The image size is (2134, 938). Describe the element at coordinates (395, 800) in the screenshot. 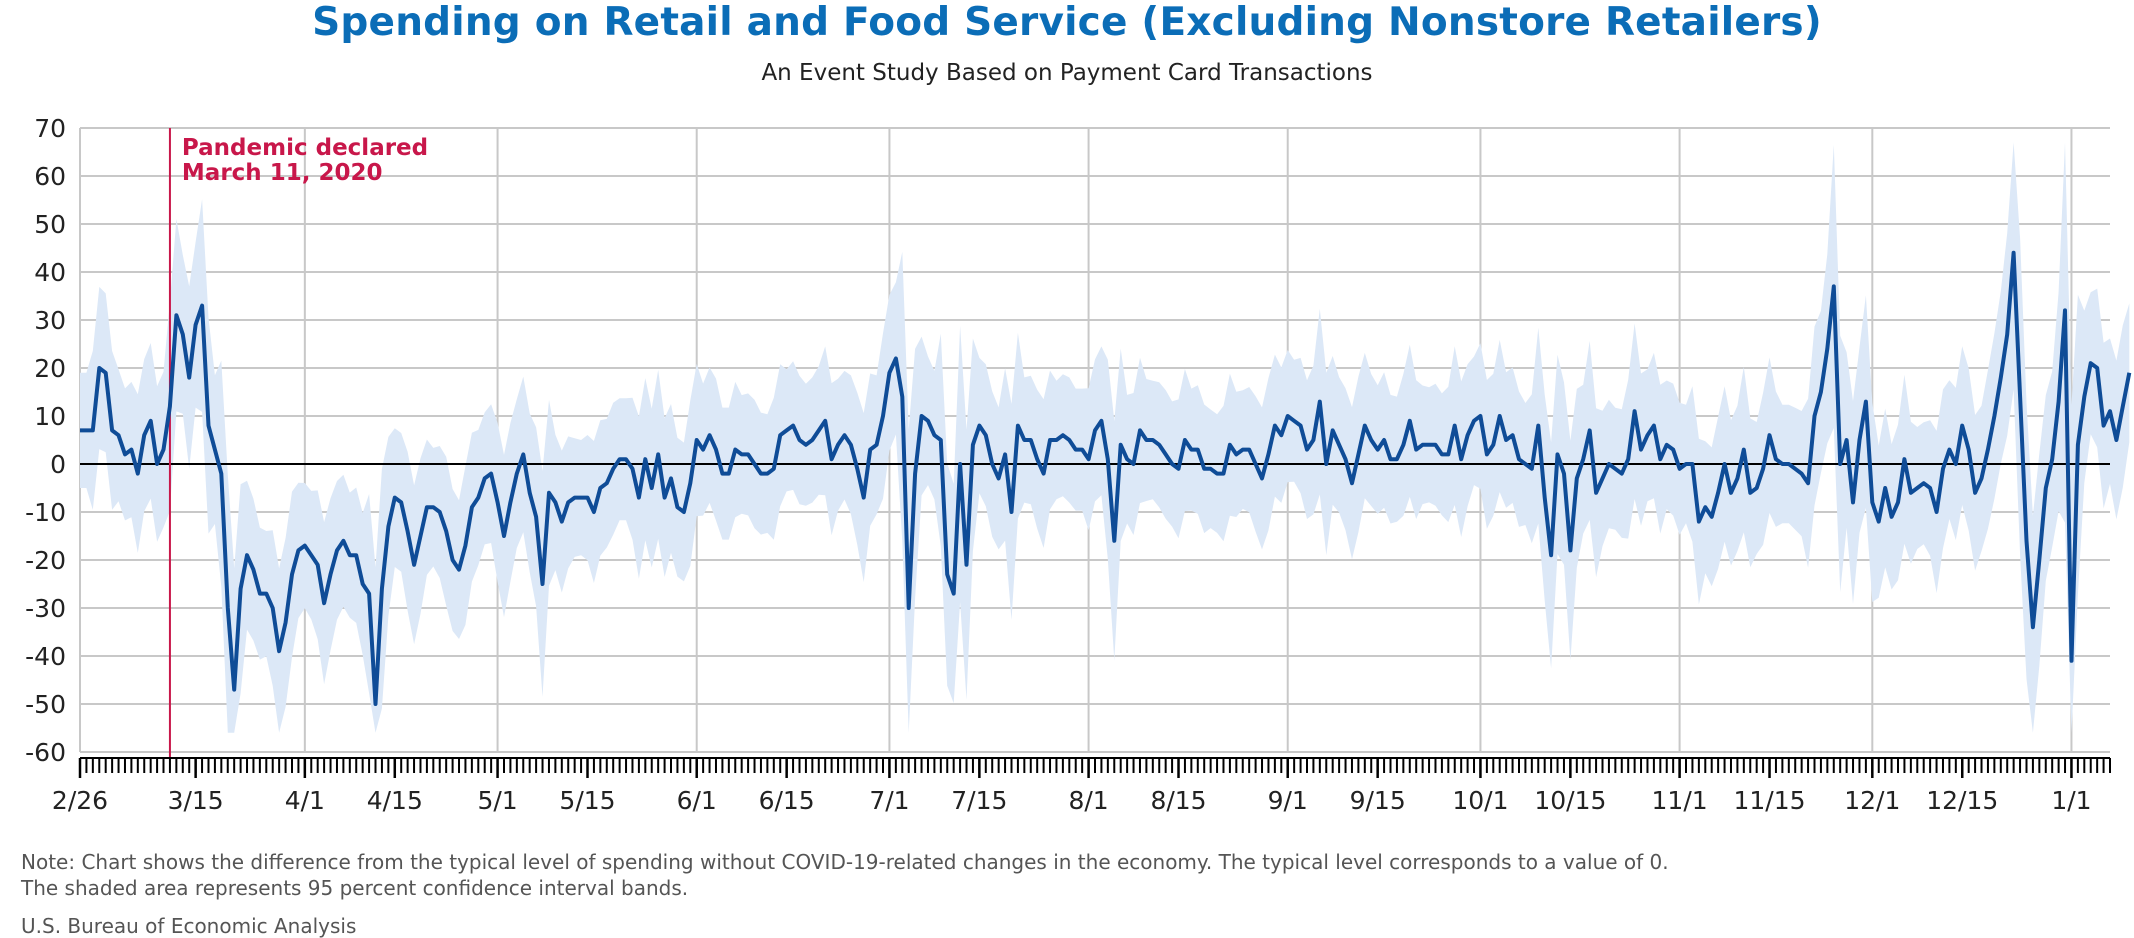

I see `x-tick-label: 4/15` at that location.